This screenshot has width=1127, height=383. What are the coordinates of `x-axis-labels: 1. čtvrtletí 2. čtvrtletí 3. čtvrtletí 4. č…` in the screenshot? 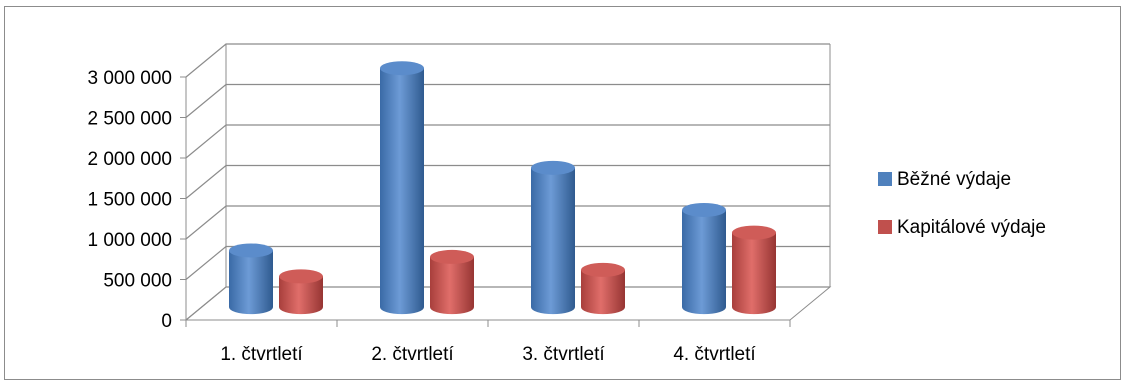 It's located at (488, 354).